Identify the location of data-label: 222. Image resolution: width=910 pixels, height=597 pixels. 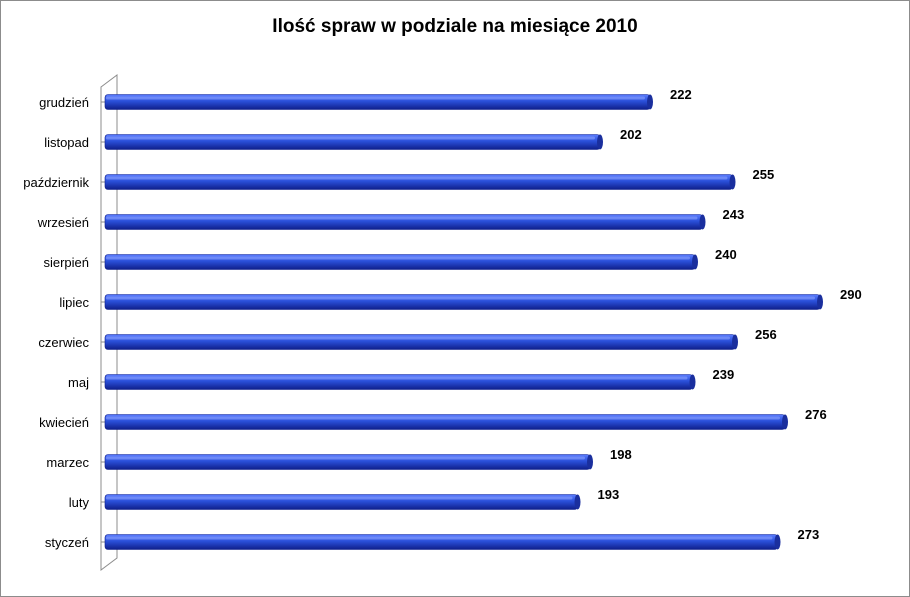
(681, 94).